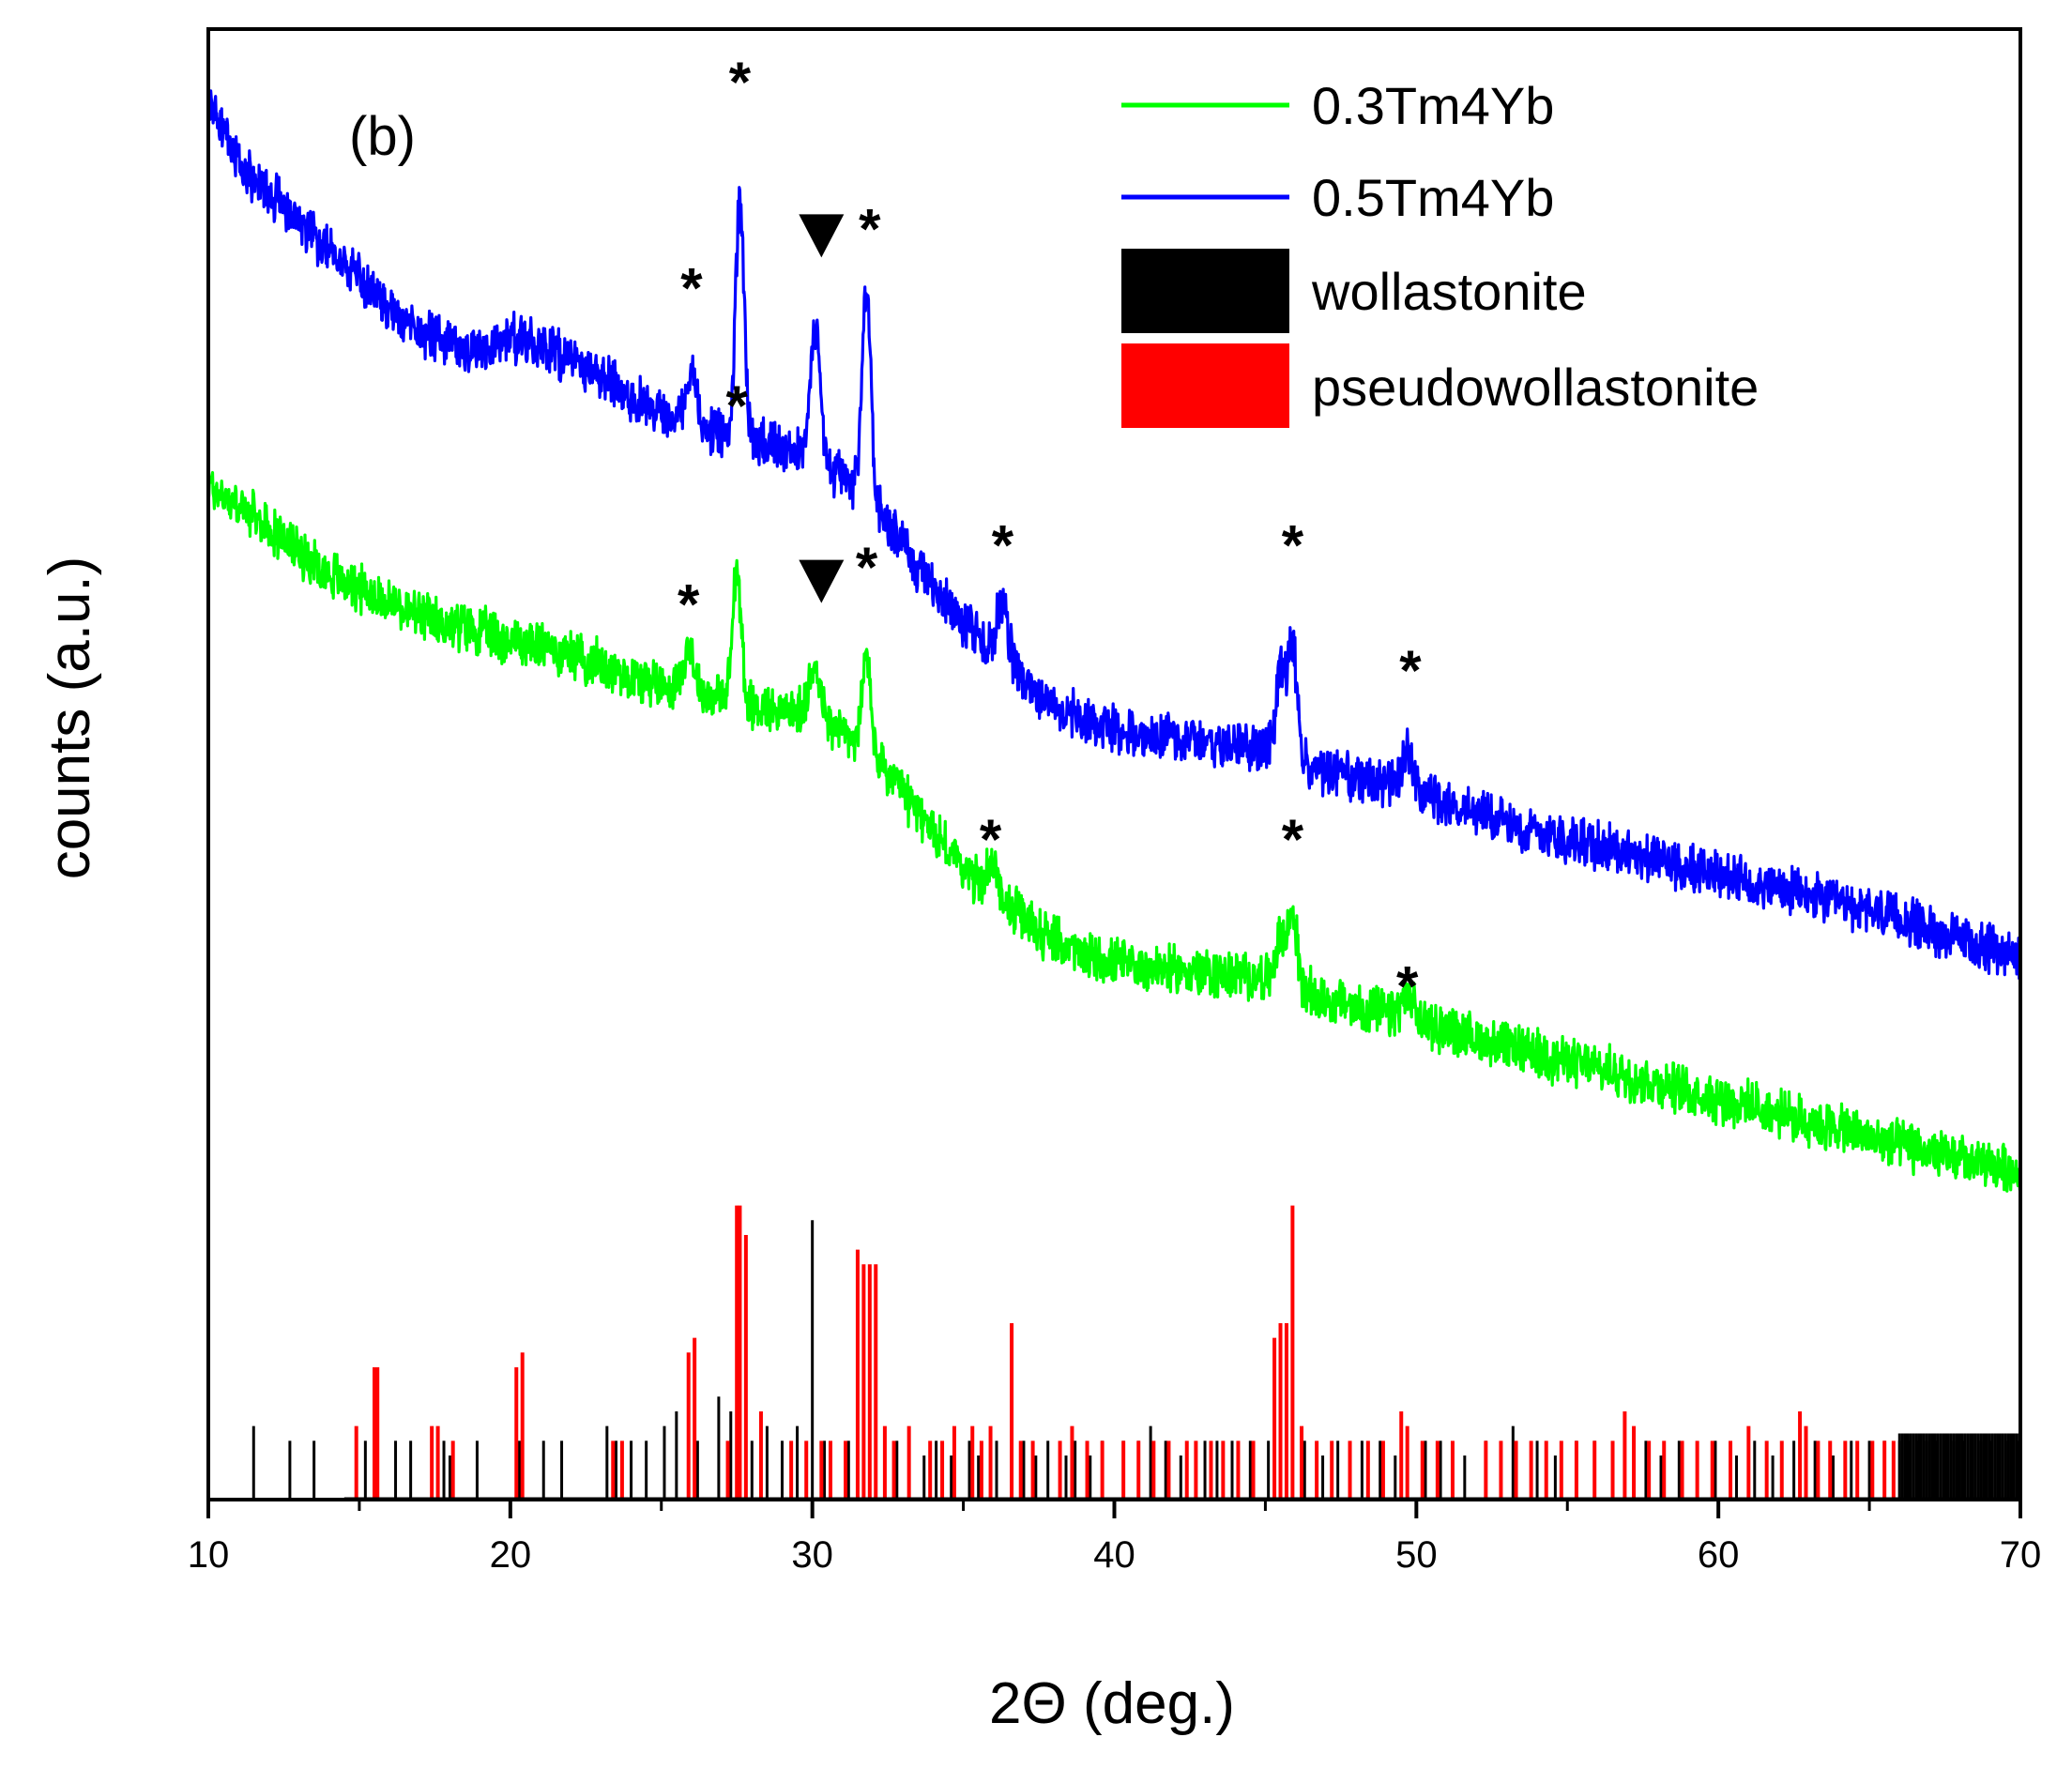 The image size is (2072, 1768). What do you see at coordinates (1433, 197) in the screenshot?
I see `legend-label-0.5Tm4Yb: 0.5Tm4Yb` at bounding box center [1433, 197].